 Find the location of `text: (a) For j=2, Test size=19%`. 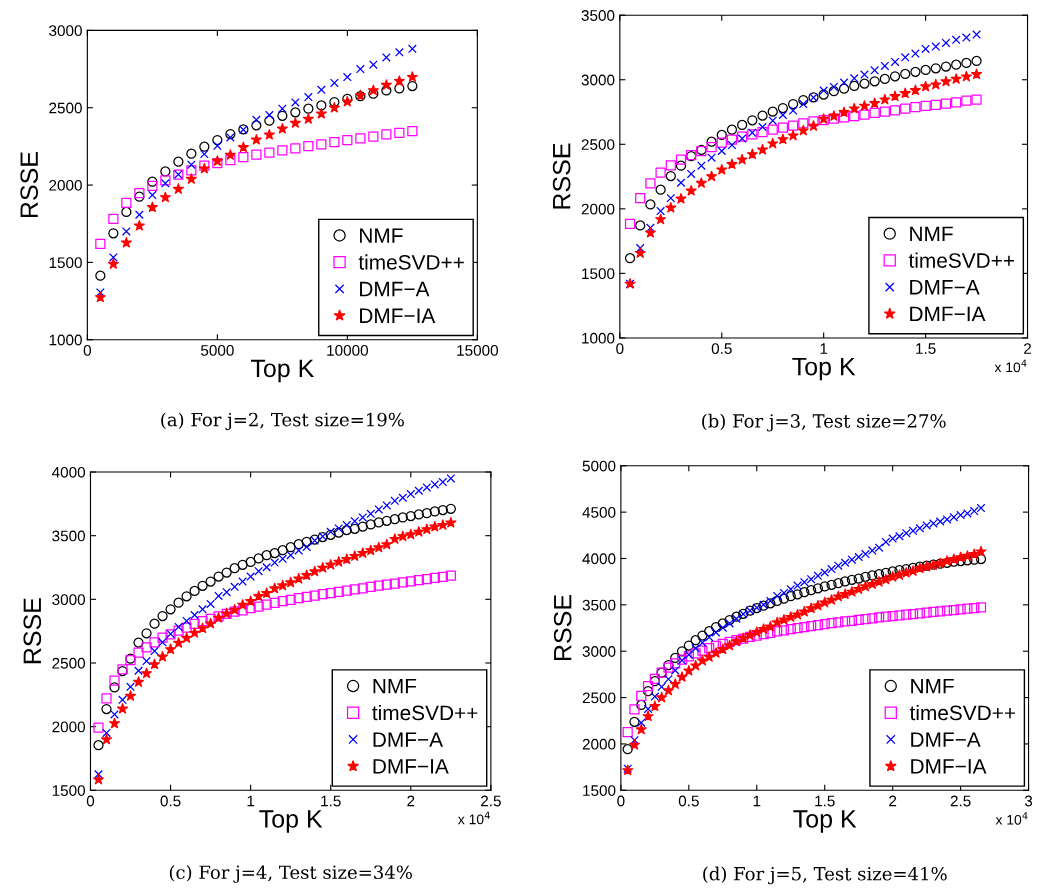

text: (a) For j=2, Test size=19% is located at coordinates (282, 421).